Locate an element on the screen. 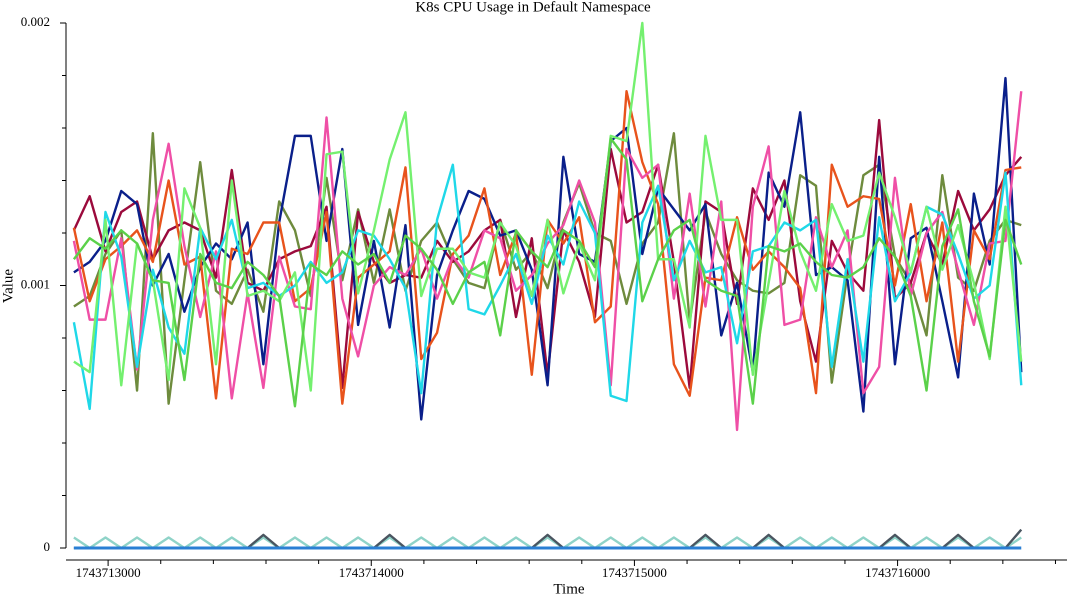 The image size is (1067, 600). x-tick-label: 1743713000 is located at coordinates (108, 572).